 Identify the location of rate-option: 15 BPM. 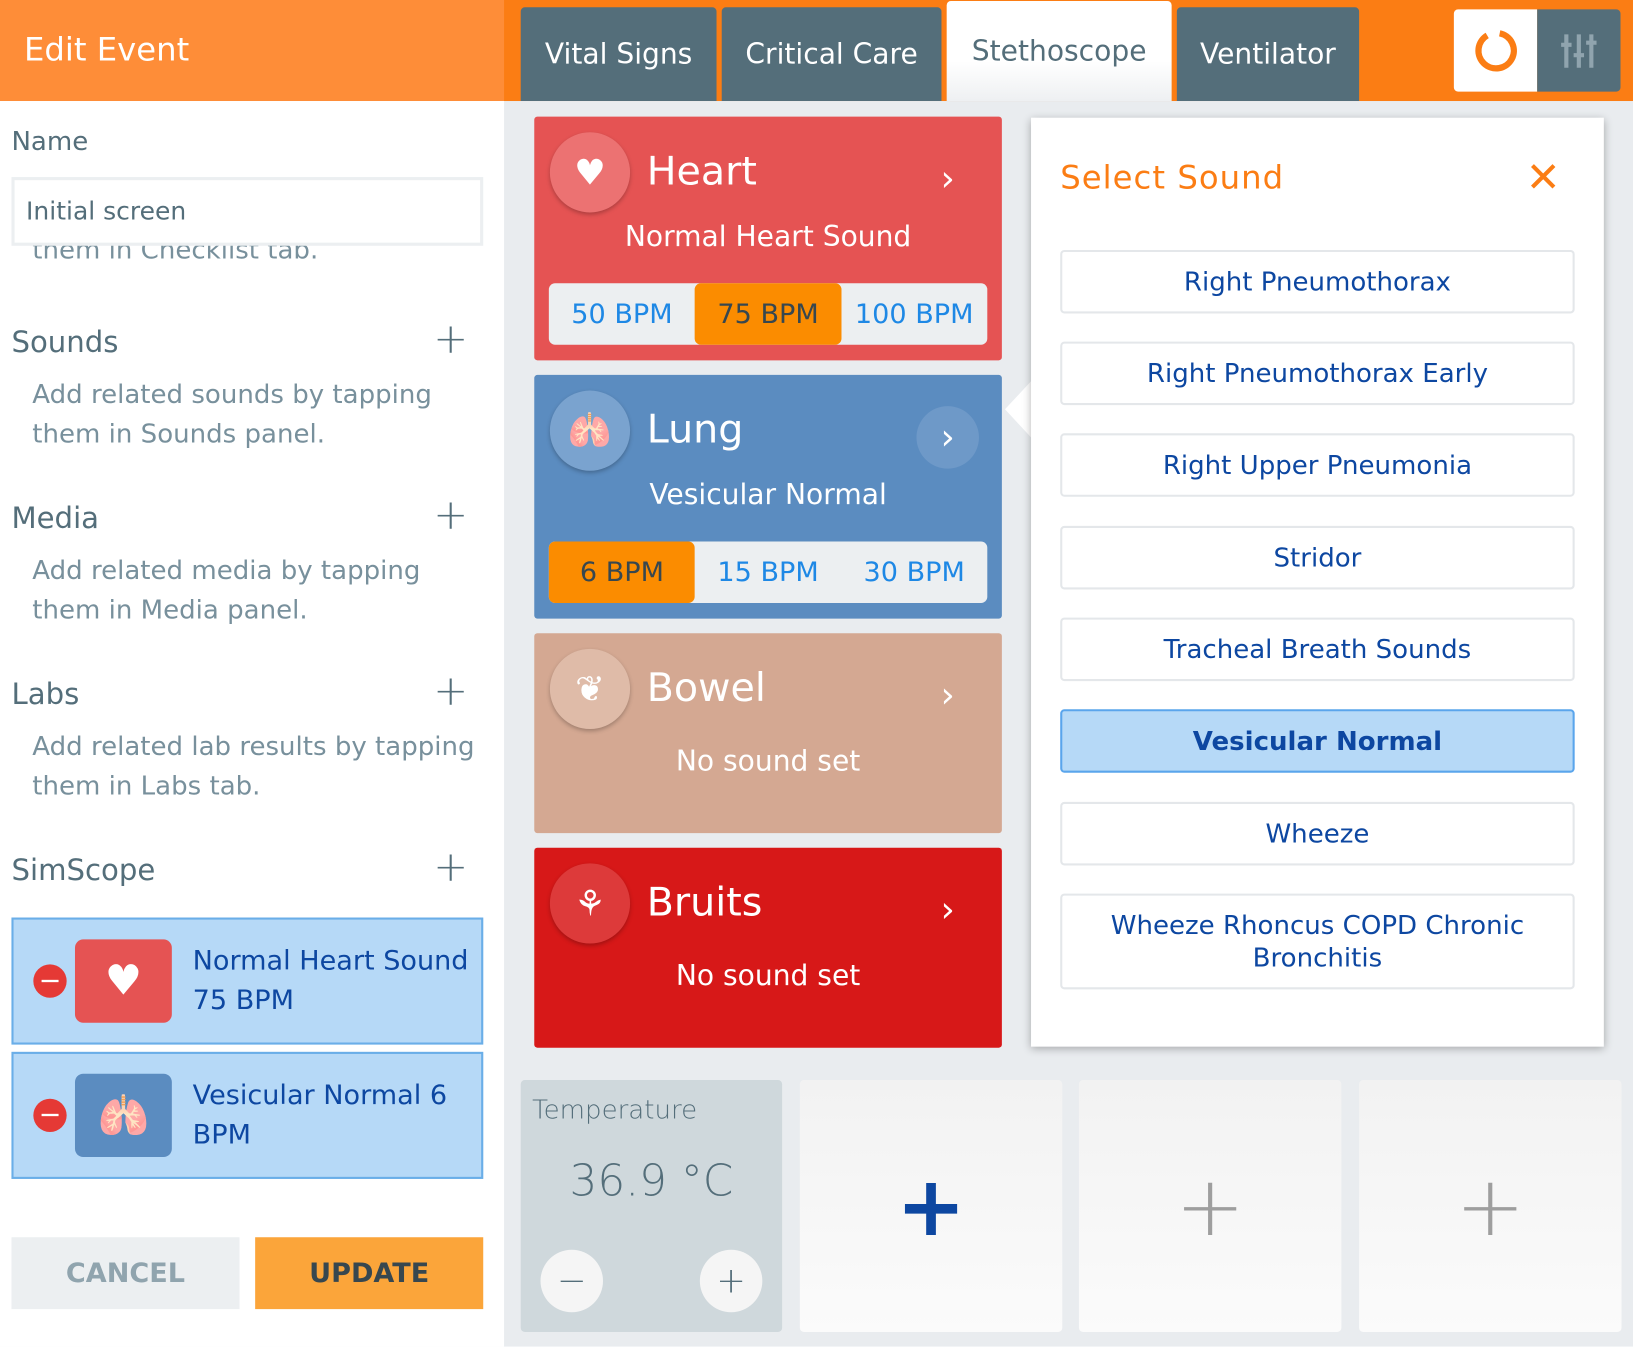
(768, 572).